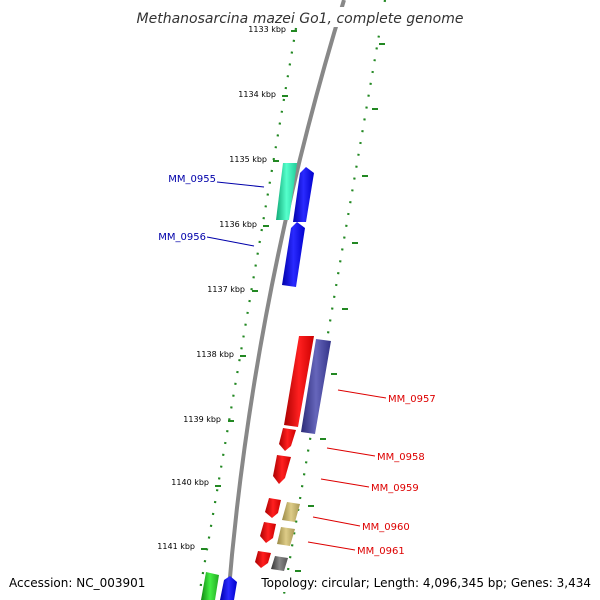 The width and height of the screenshot is (600, 600). Describe the element at coordinates (395, 488) in the screenshot. I see `gene-label-mm0959: MM_0959` at that location.